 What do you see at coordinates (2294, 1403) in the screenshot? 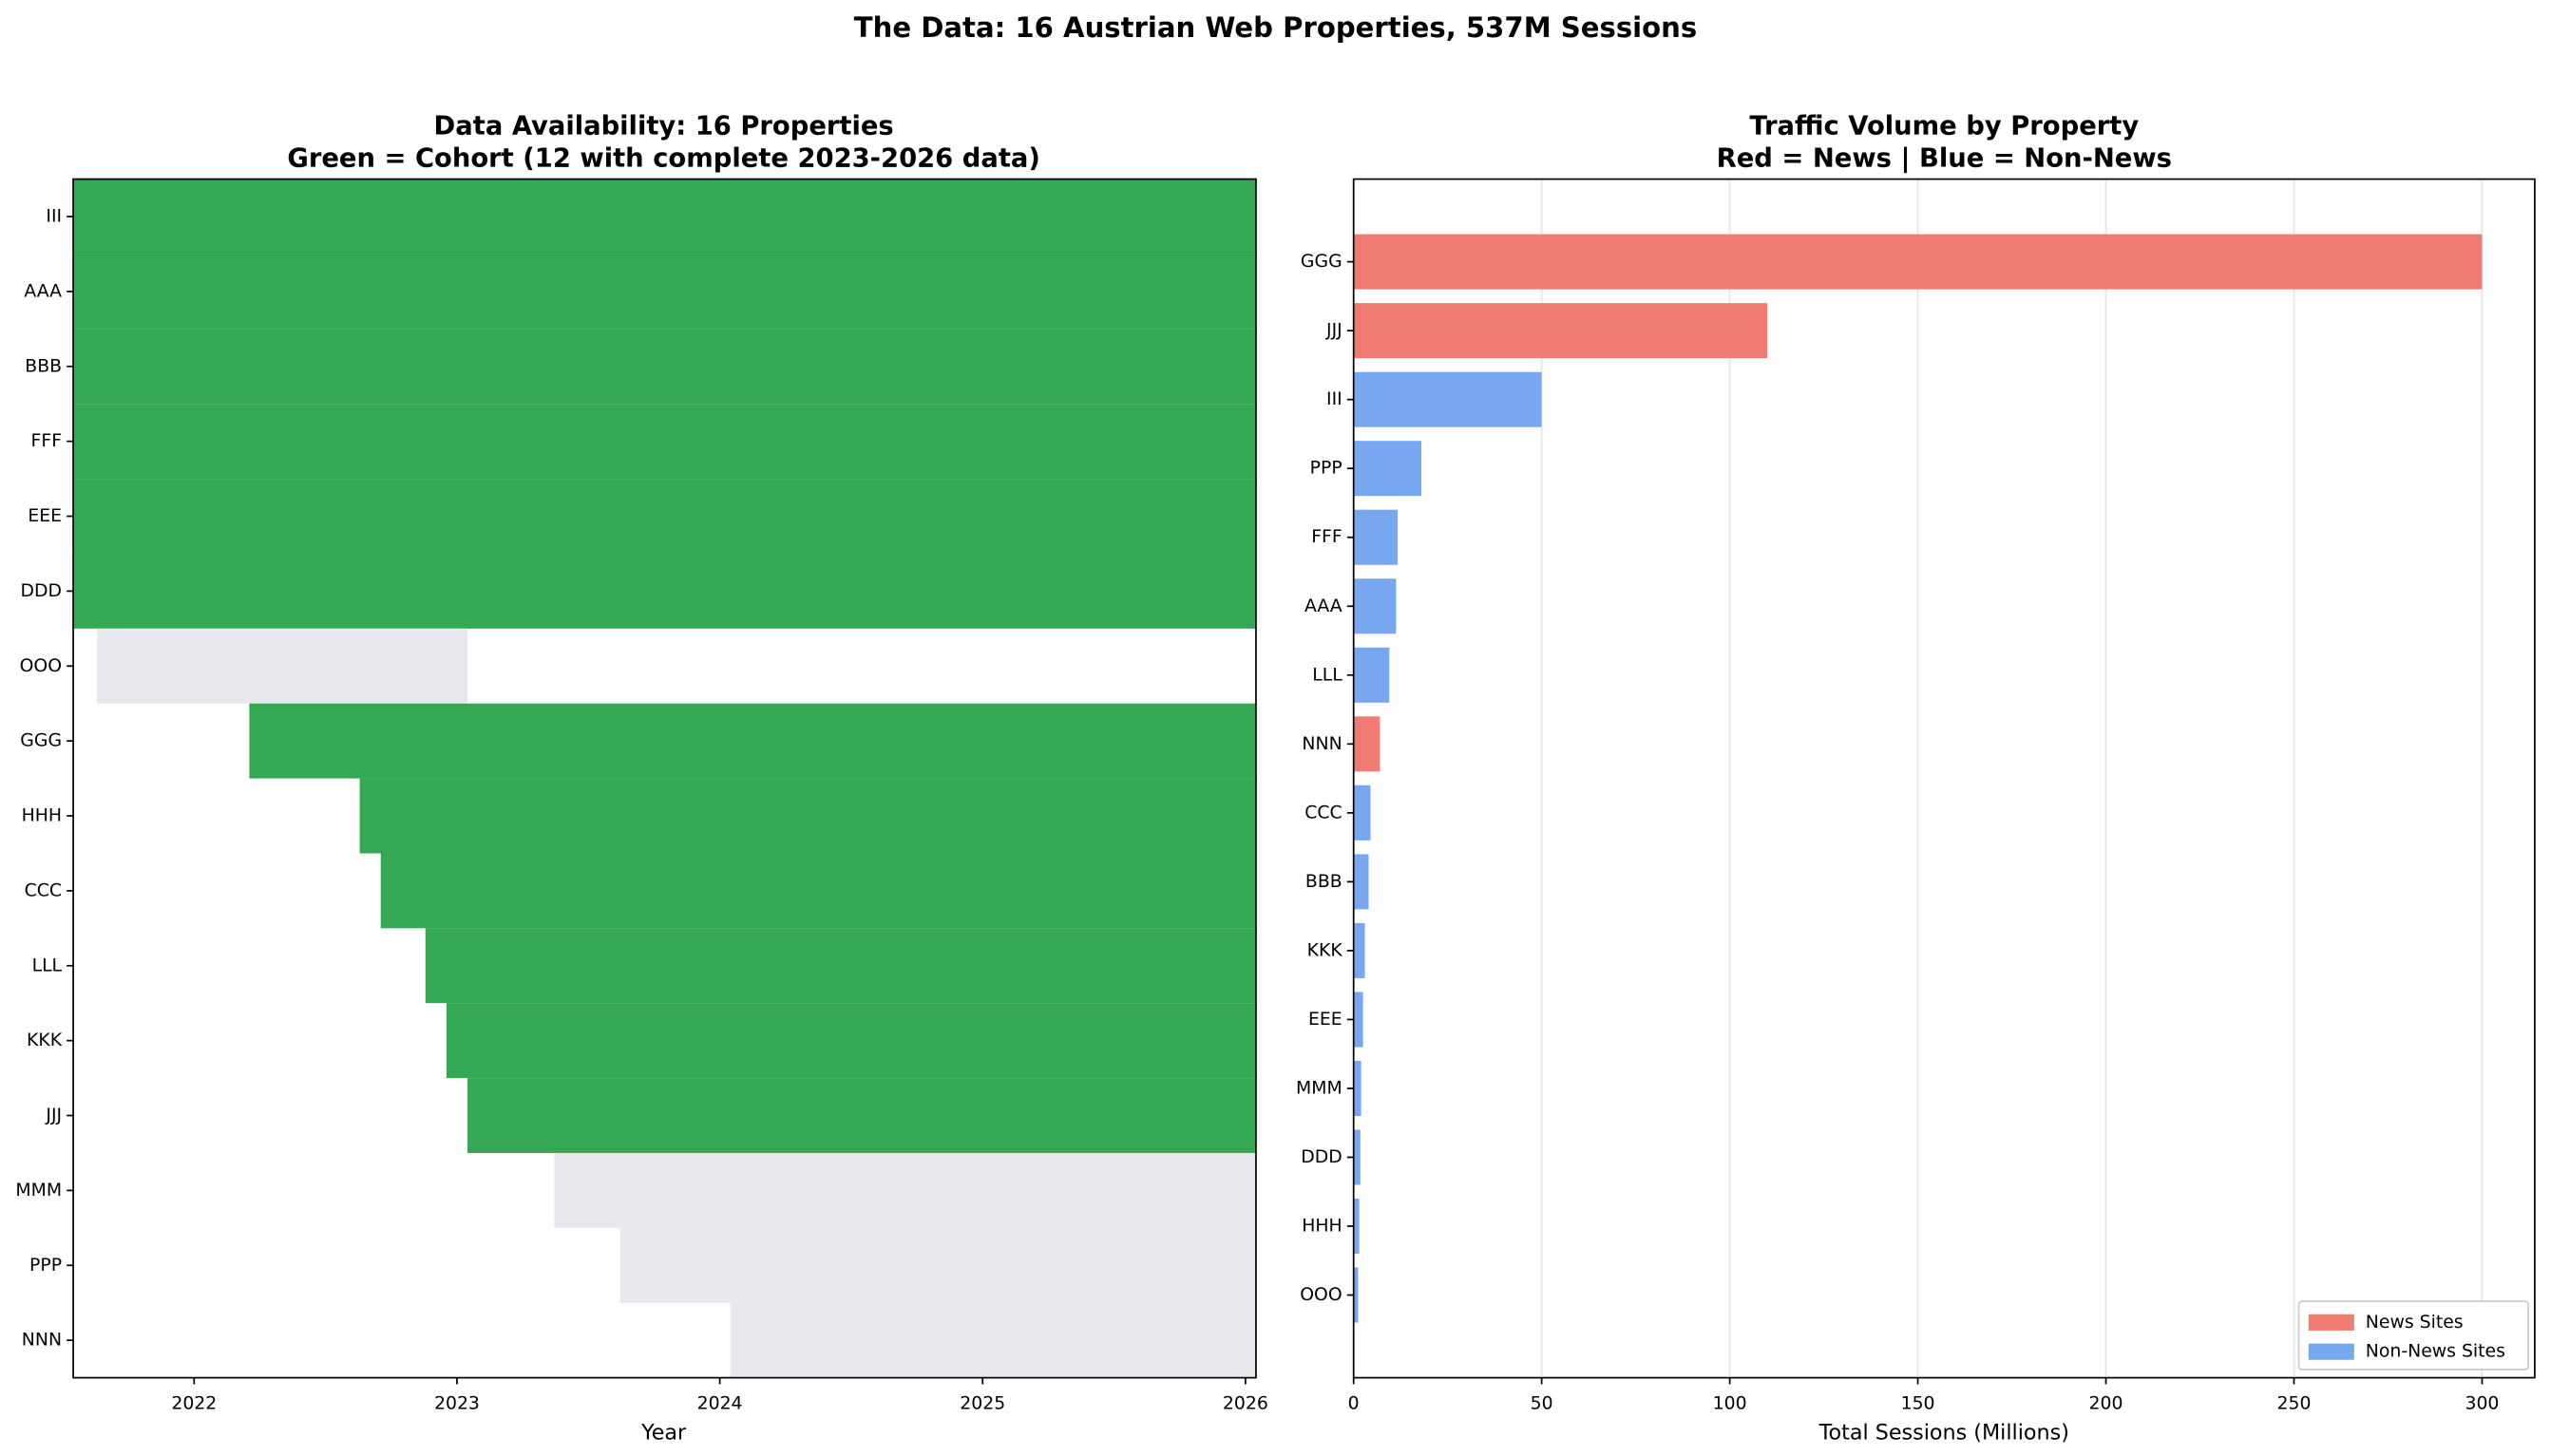
I see `x-tick-label: 250` at bounding box center [2294, 1403].